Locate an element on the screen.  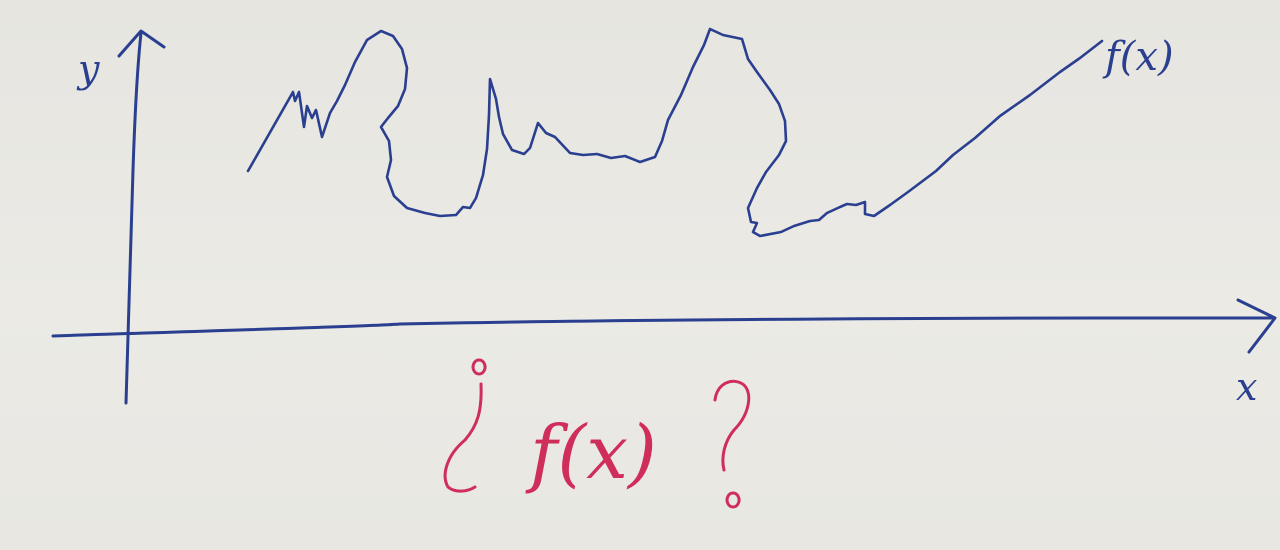
inverted-question-mark-dot is located at coordinates (479, 367).